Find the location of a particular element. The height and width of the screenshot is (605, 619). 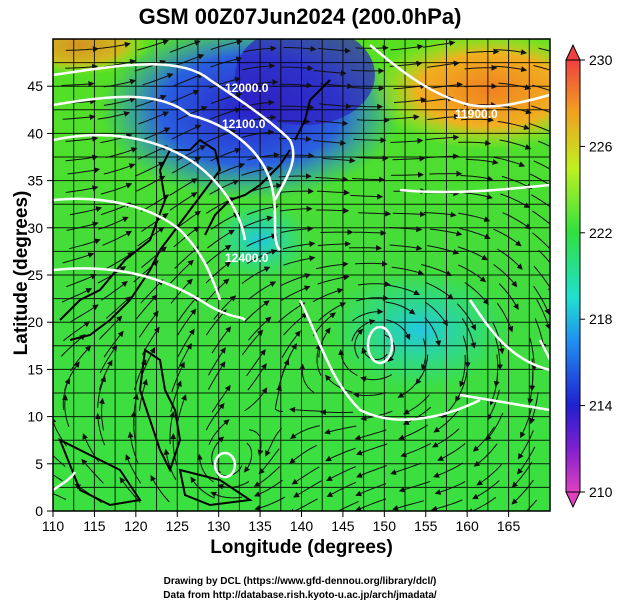

x-tick-label: 110 is located at coordinates (53, 526).